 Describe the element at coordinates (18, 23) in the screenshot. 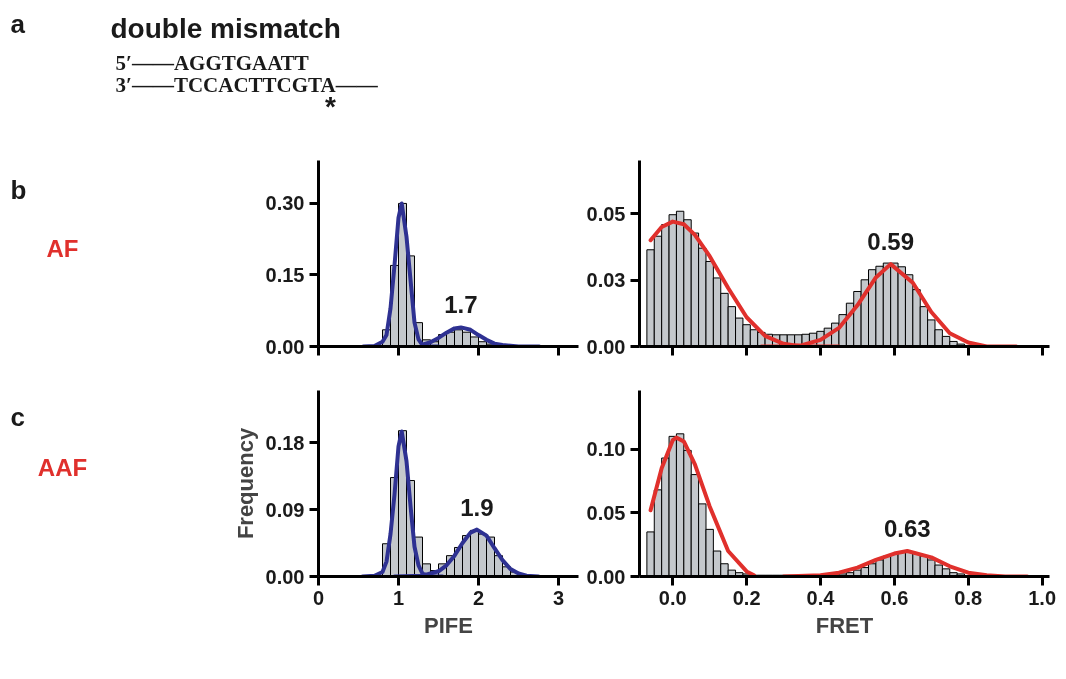

I see `text: a` at that location.